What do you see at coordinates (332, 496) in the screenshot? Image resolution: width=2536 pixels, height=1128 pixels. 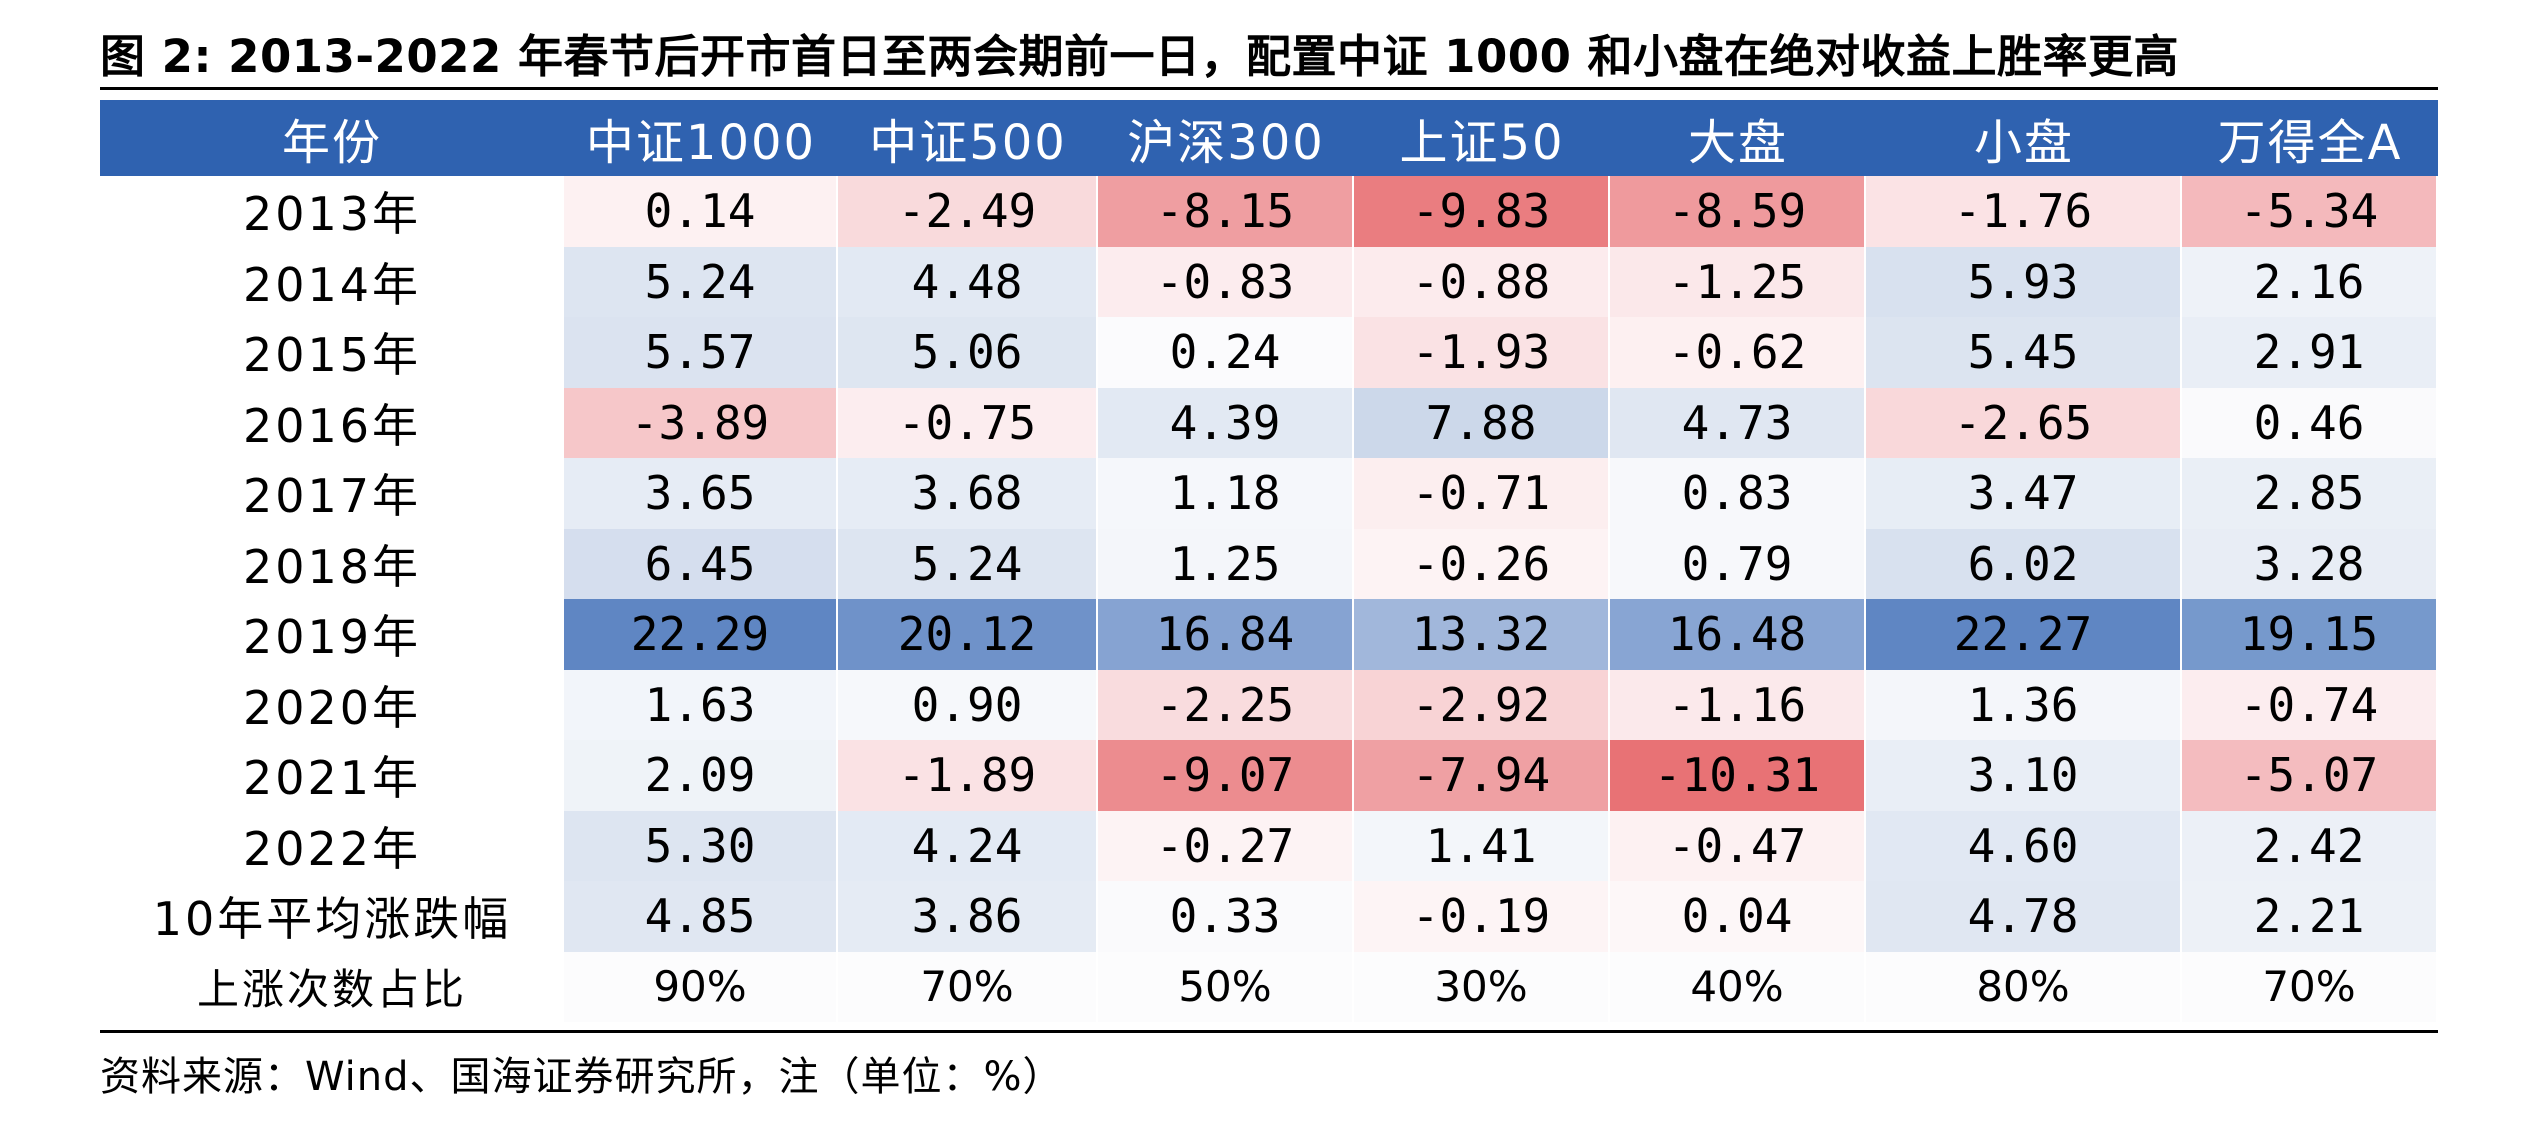 I see `row-label: 2017年` at bounding box center [332, 496].